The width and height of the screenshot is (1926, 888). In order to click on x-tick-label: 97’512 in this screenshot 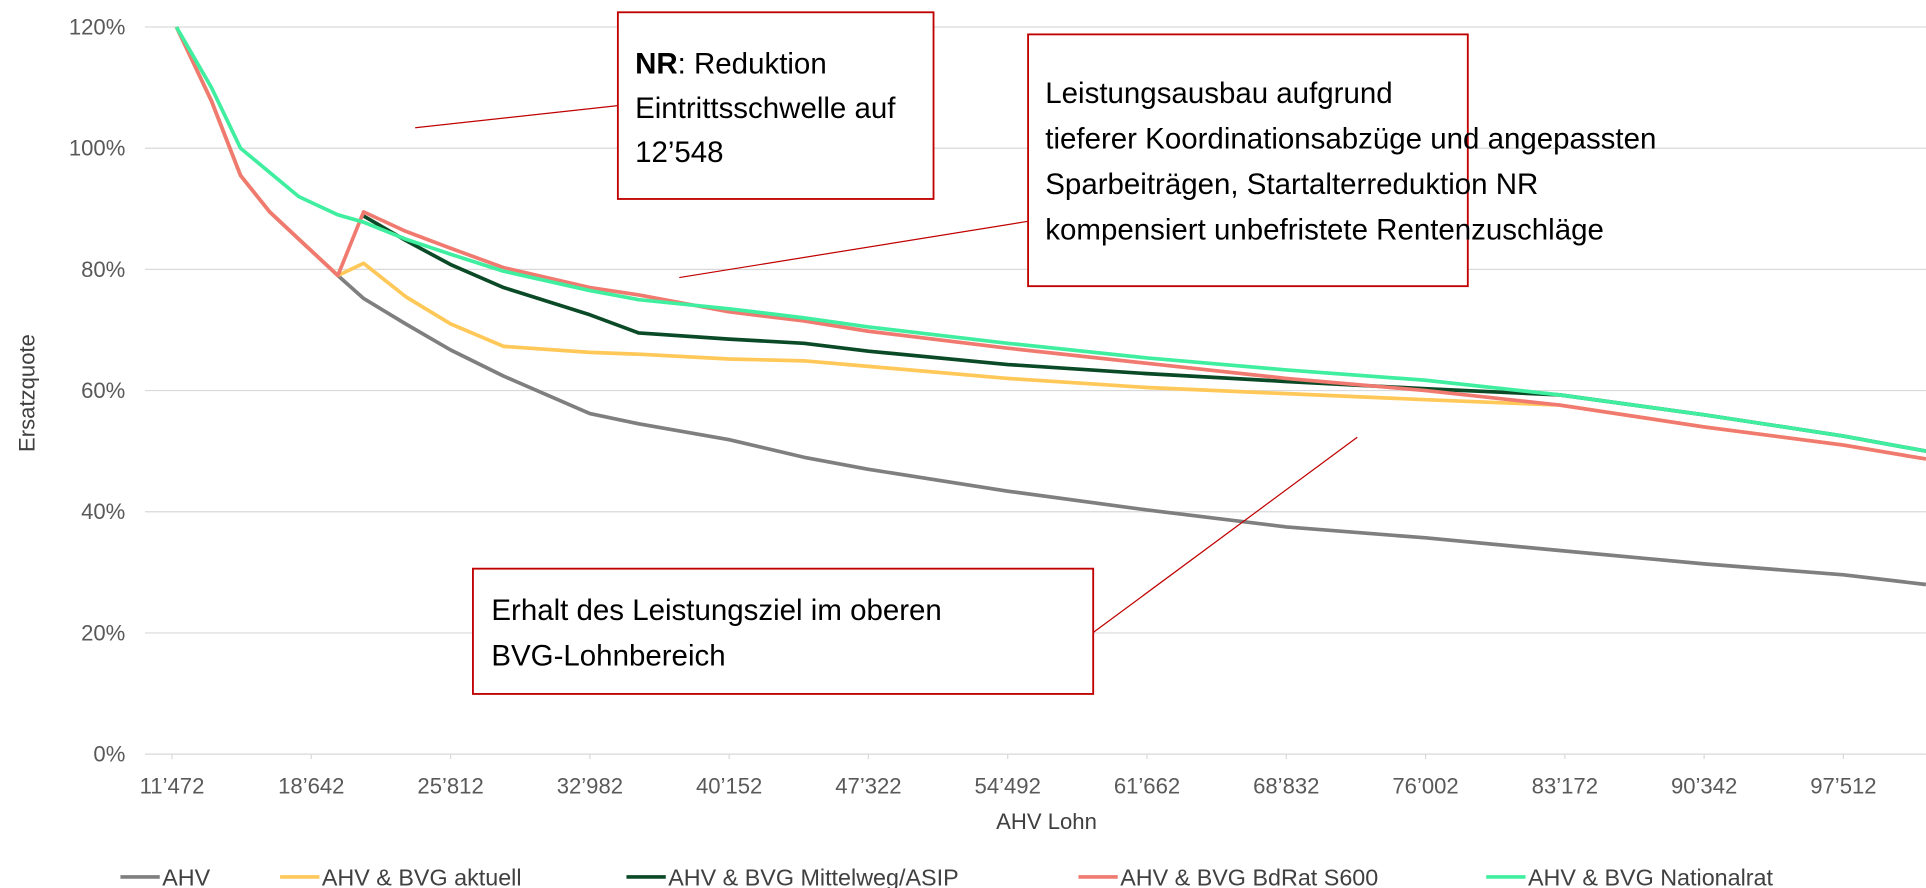, I will do `click(1843, 785)`.